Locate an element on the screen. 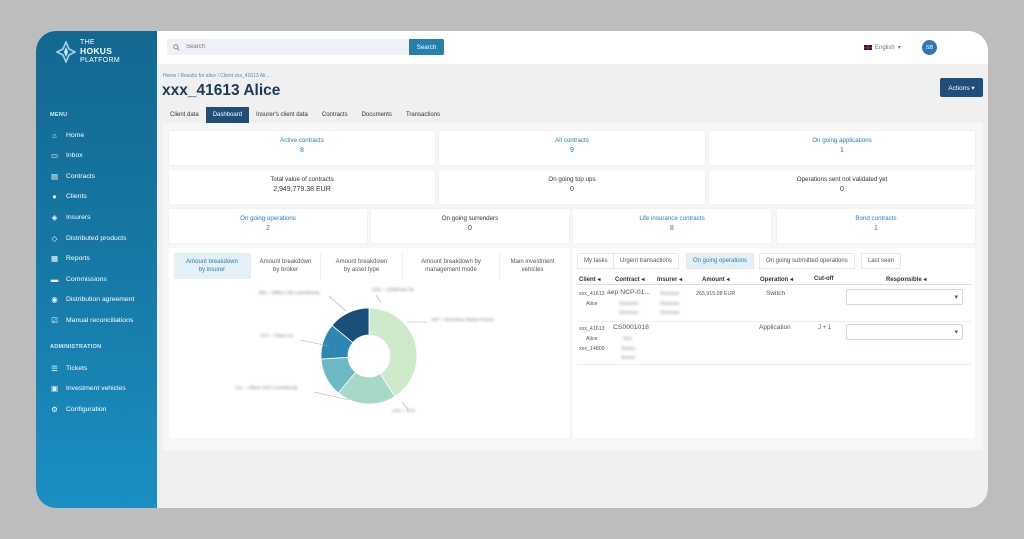 The height and width of the screenshot is (539, 1024). column-label: Responsible is located at coordinates (904, 280).